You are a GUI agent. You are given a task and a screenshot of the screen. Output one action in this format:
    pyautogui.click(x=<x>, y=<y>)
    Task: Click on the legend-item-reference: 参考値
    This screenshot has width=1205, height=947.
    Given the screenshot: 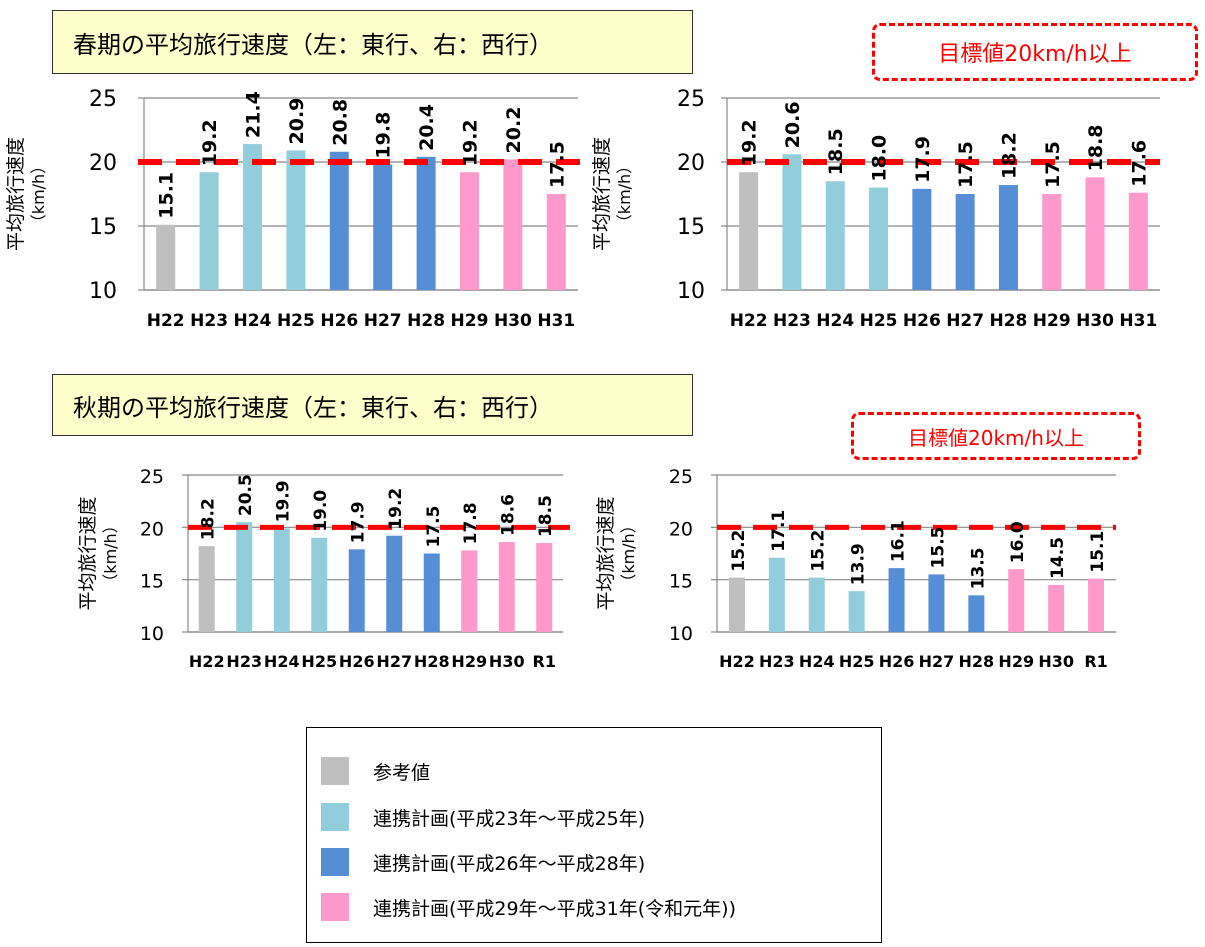 What is the action you would take?
    pyautogui.click(x=375, y=771)
    